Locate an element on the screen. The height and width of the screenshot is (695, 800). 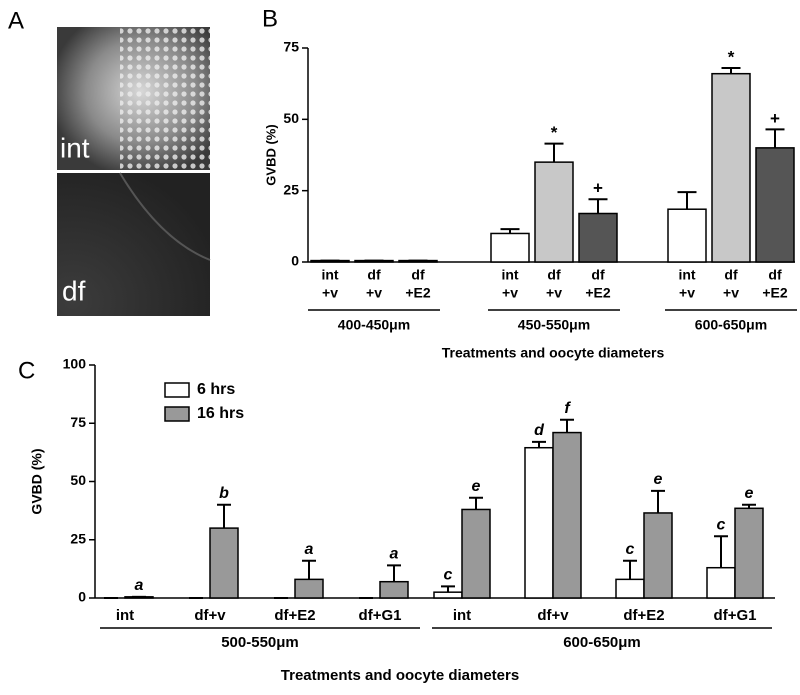
micrograph is located at coordinates (134, 171).